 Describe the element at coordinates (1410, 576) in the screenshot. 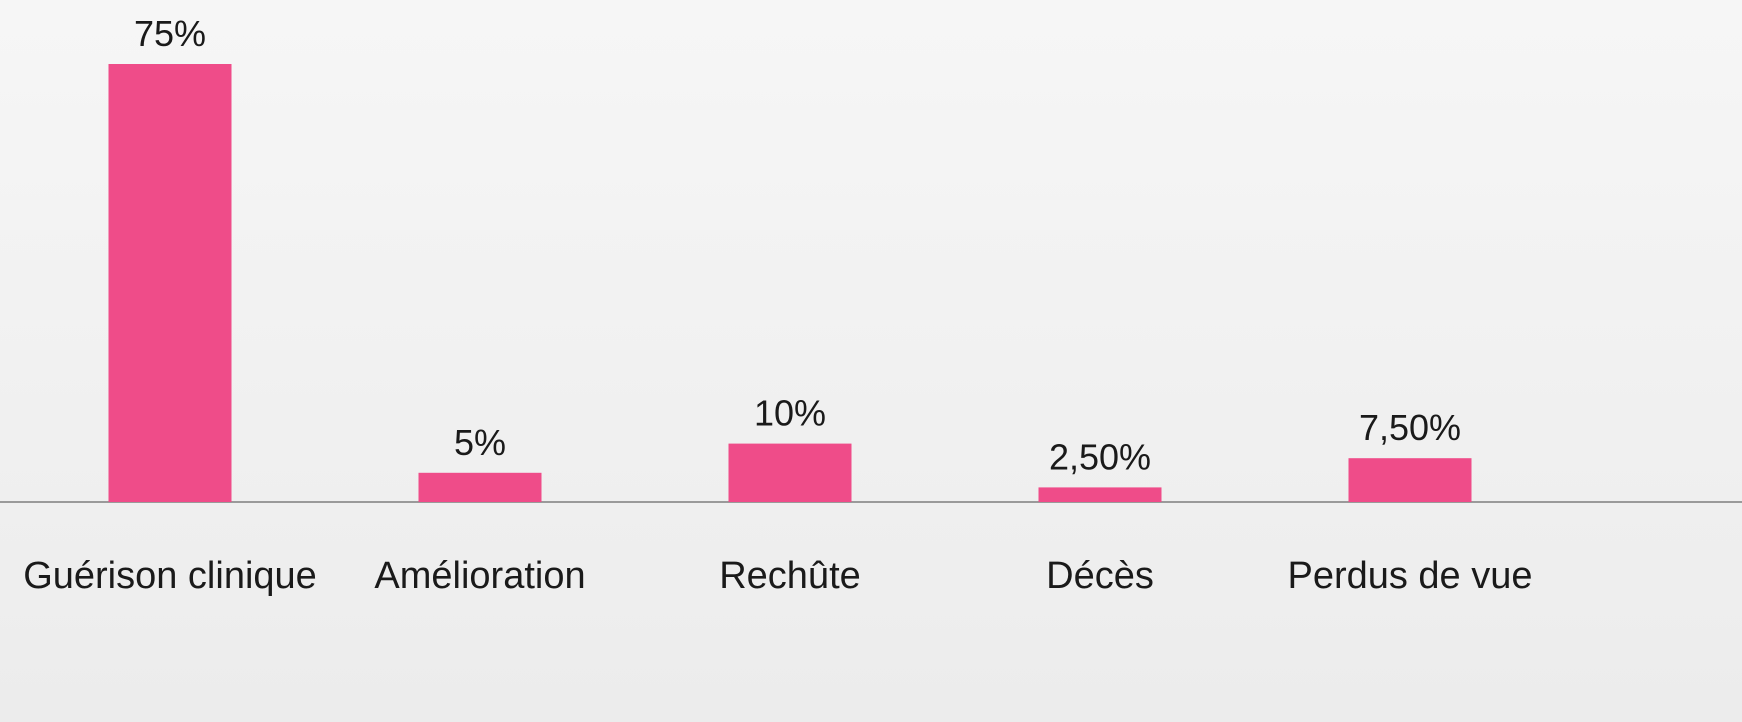

I see `x-tick-label: Perdus de vue` at that location.